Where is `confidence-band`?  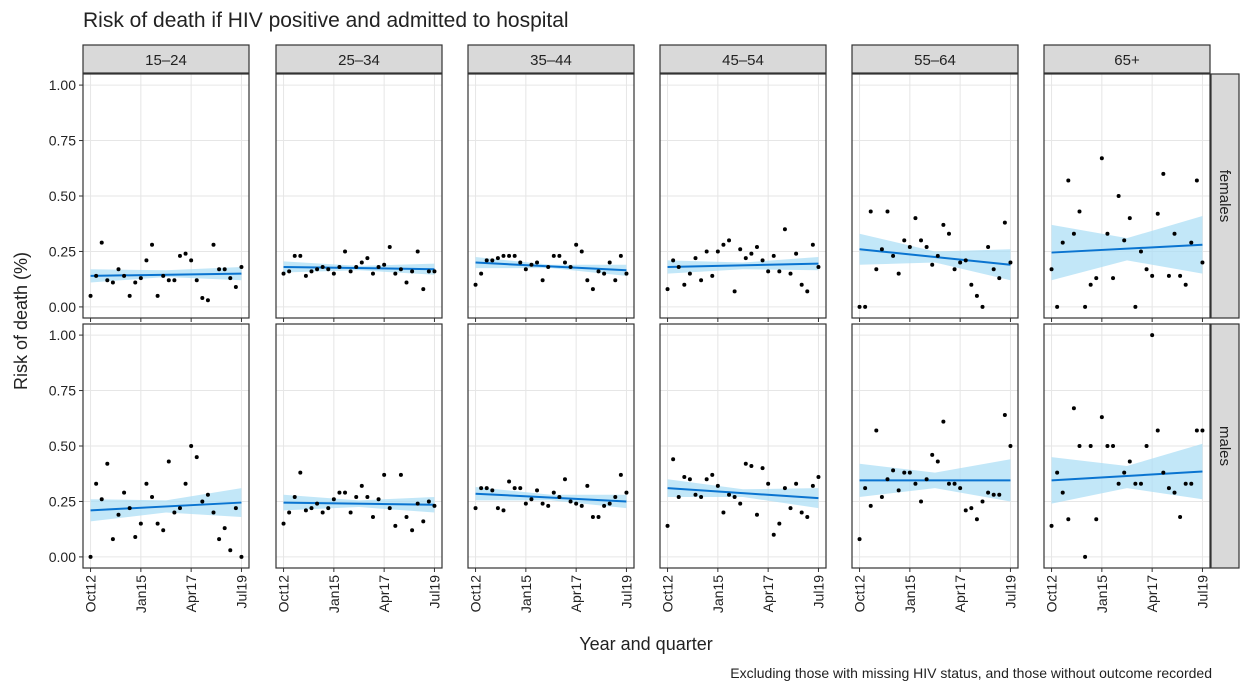 confidence-band is located at coordinates (166, 505).